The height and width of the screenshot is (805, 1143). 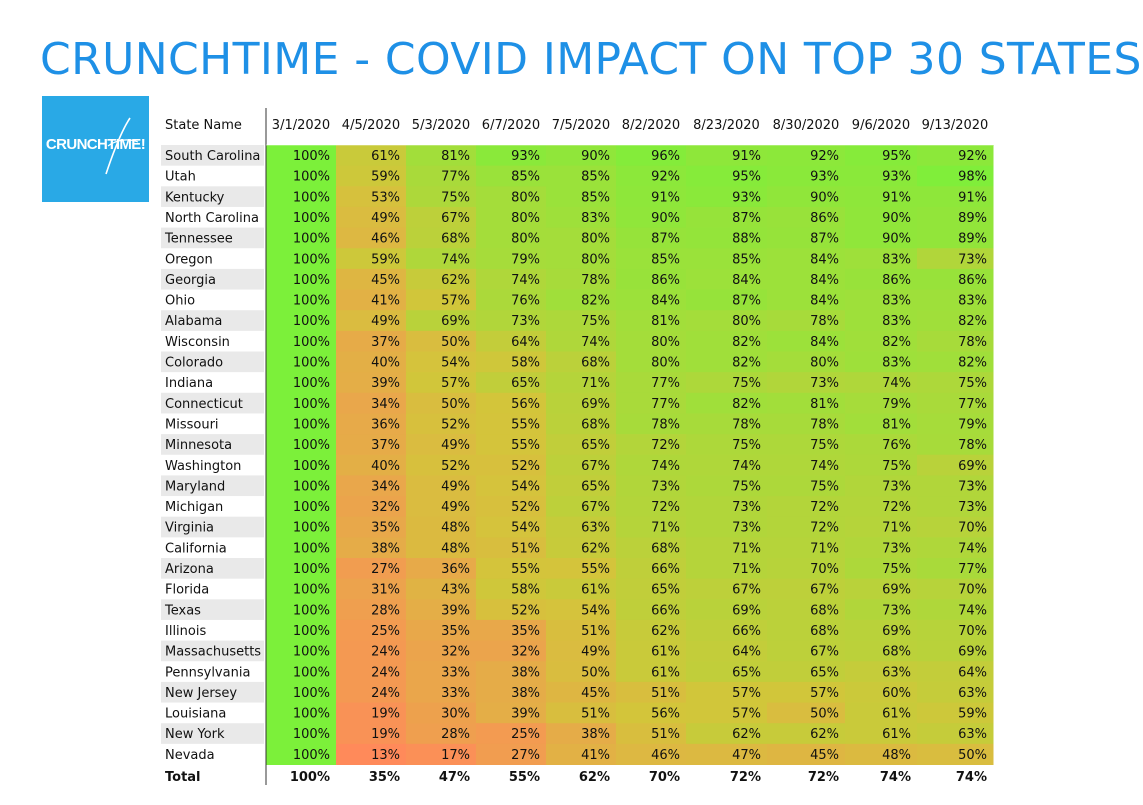 I want to click on row-label: Nevada, so click(x=190, y=755).